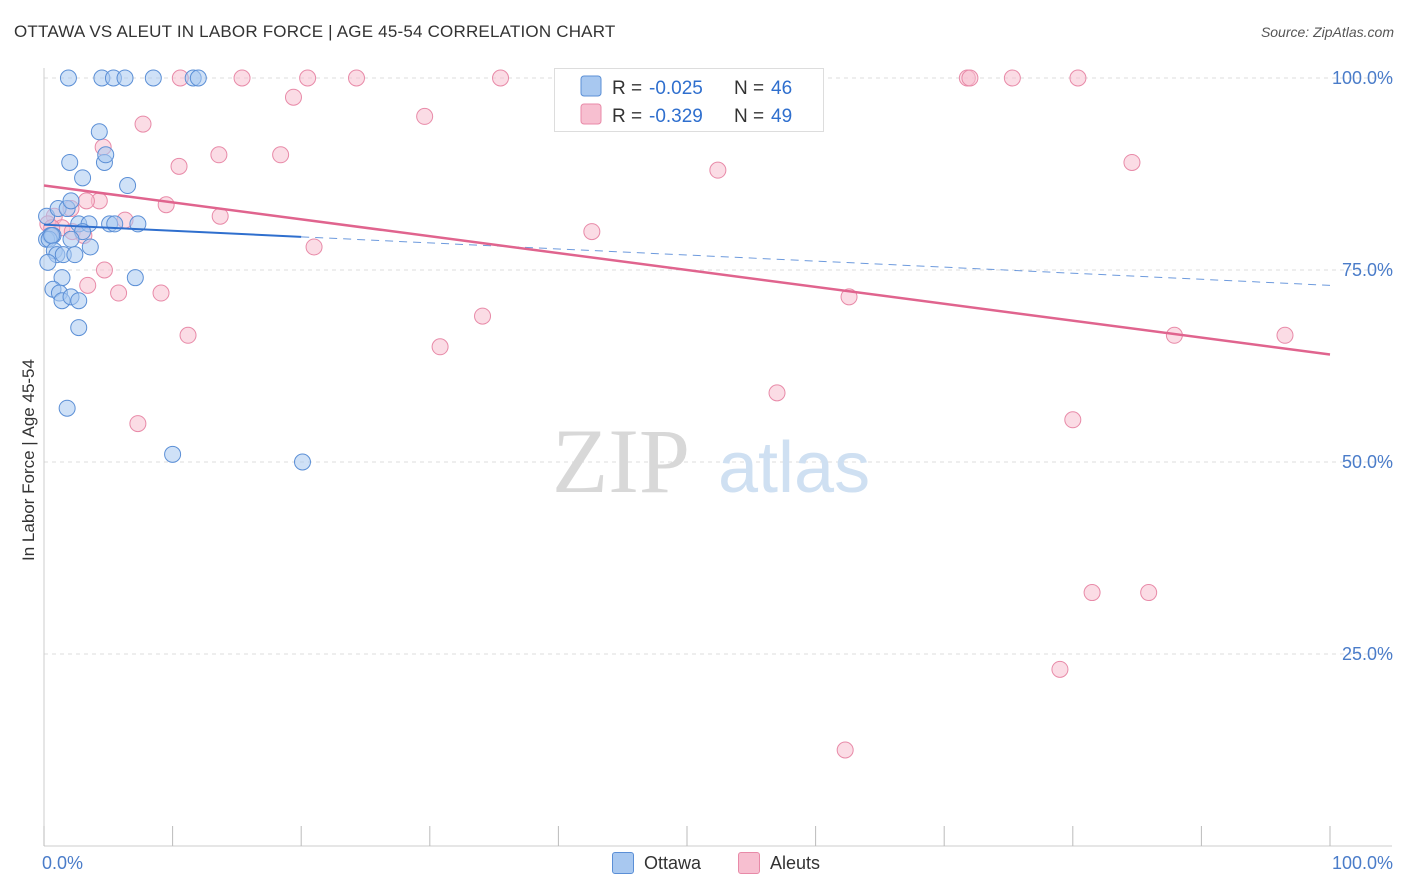 The height and width of the screenshot is (892, 1406). What do you see at coordinates (1362, 78) in the screenshot?
I see `y-tick-label-100: 100.0%` at bounding box center [1362, 78].